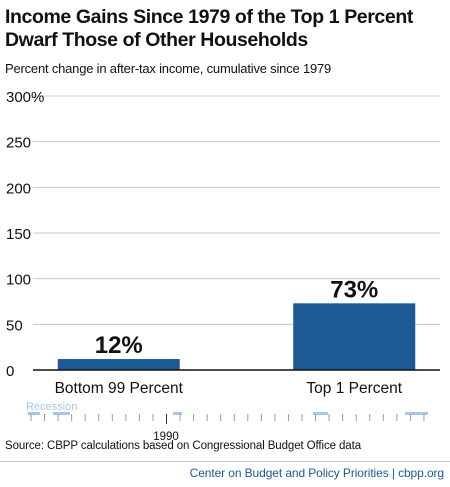  I want to click on y-tick-label: 200, so click(18, 188).